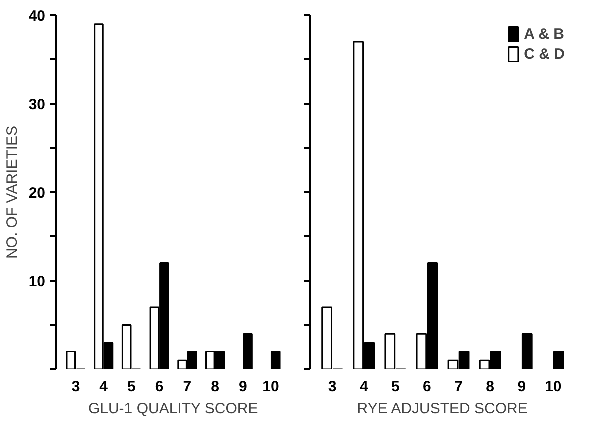 The image size is (589, 425). I want to click on y-tick-label: 10, so click(37, 282).